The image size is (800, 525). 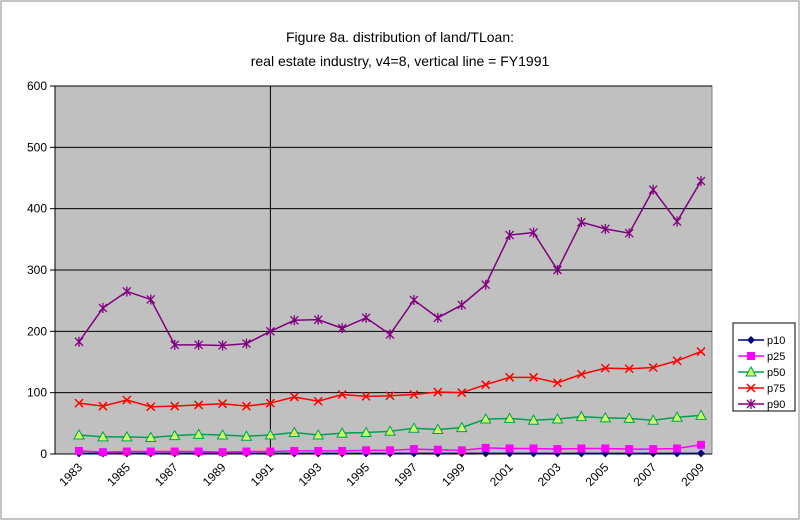 I want to click on y-tick-label: 0, so click(x=43, y=454).